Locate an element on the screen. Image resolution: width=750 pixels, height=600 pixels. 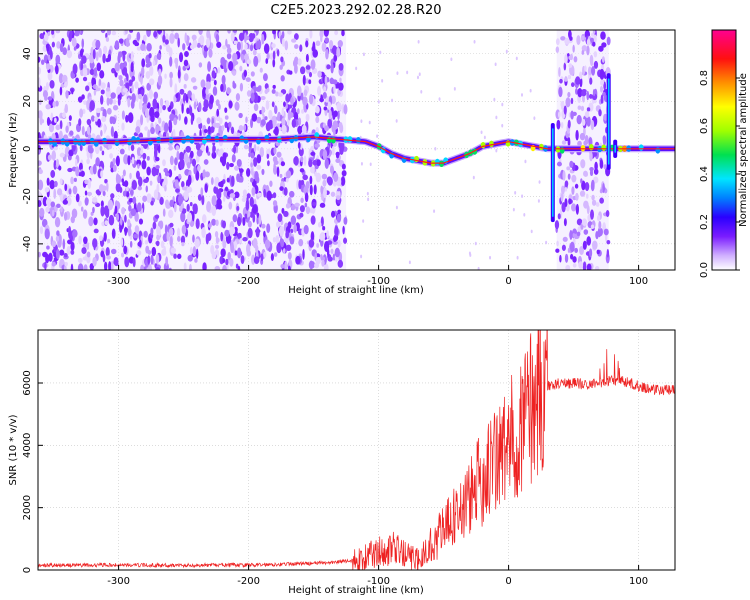
figure-title: C2E5.2023.292.02.28.R20 is located at coordinates (355, 10).